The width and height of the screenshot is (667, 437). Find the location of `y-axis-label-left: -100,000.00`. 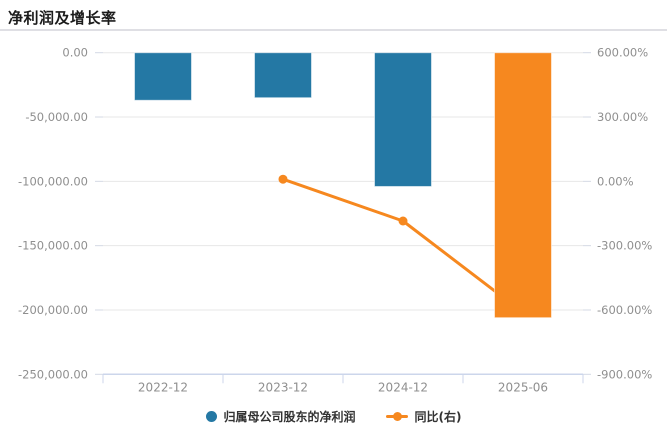

y-axis-label-left: -100,000.00 is located at coordinates (53, 181).